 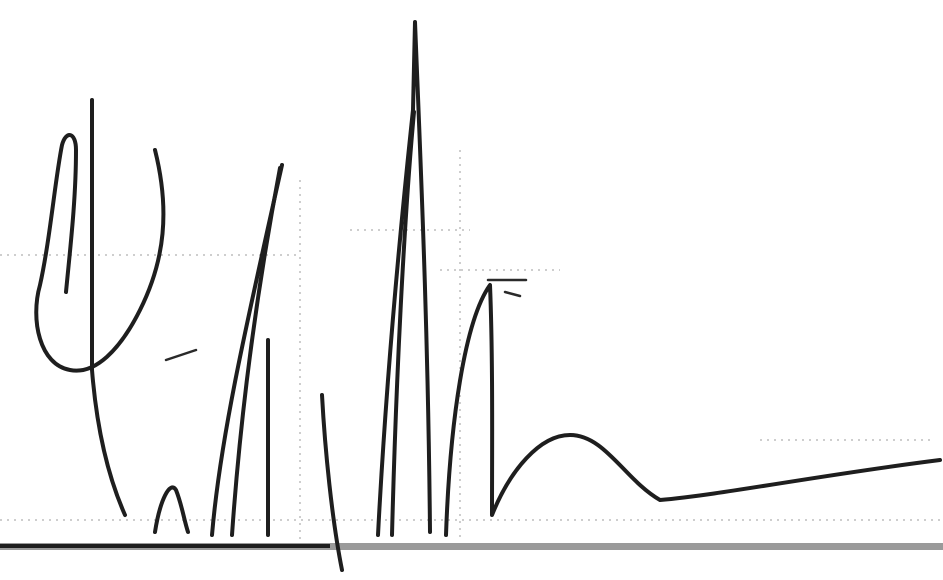 What do you see at coordinates (507, 288) in the screenshot?
I see `flag-mark` at bounding box center [507, 288].